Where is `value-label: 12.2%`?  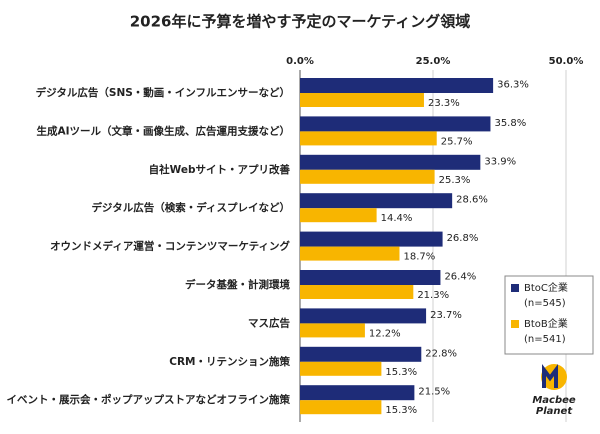
value-label: 12.2% is located at coordinates (385, 333).